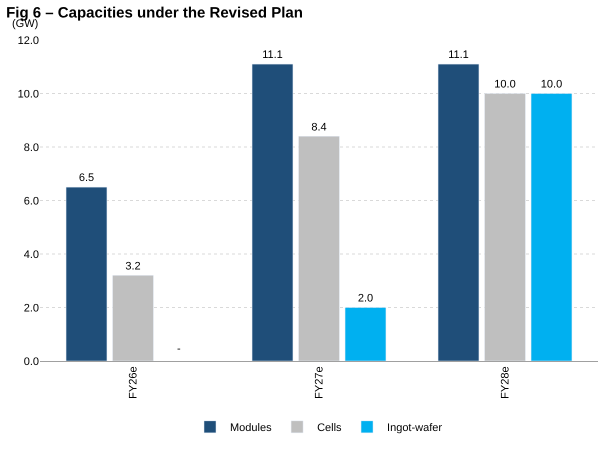 The width and height of the screenshot is (613, 453). I want to click on x-tick-label: FY28e, so click(506, 382).